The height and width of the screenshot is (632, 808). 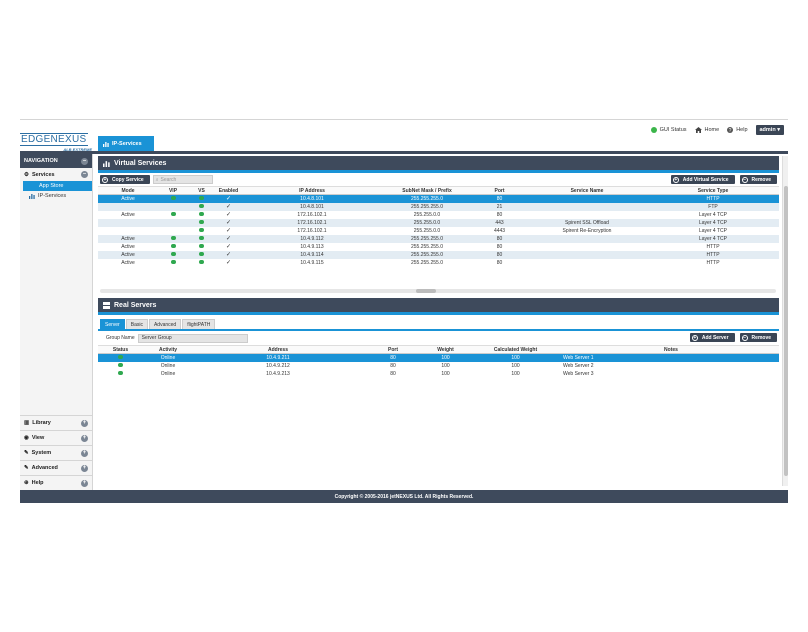 What do you see at coordinates (438, 263) in the screenshot?
I see `table-row: Active ✓ 10.4.9.115 255.255.255.0 80 HTTP` at bounding box center [438, 263].